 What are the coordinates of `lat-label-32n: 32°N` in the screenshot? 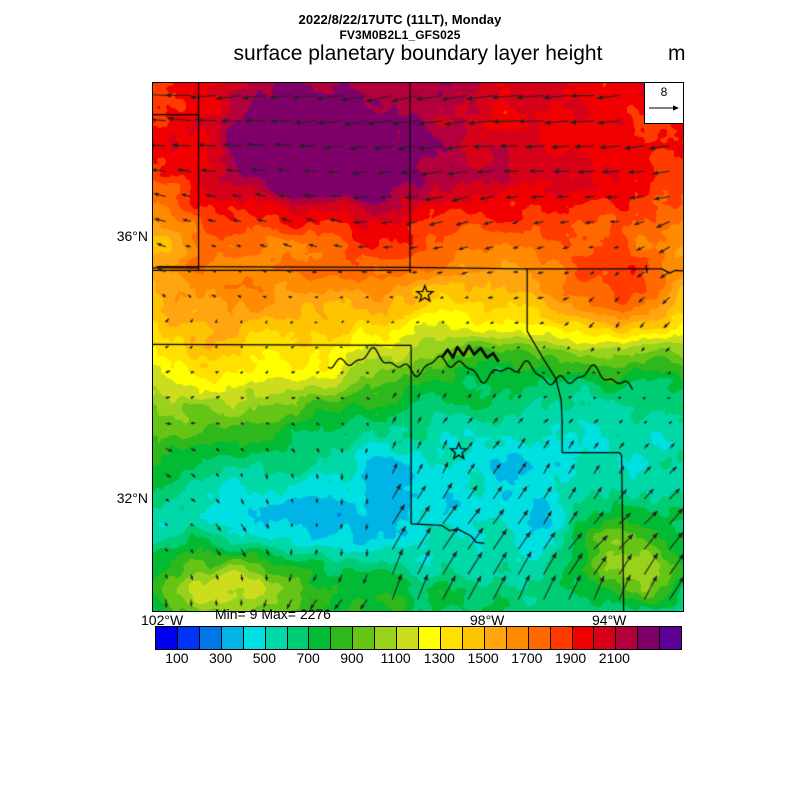 It's located at (132, 498).